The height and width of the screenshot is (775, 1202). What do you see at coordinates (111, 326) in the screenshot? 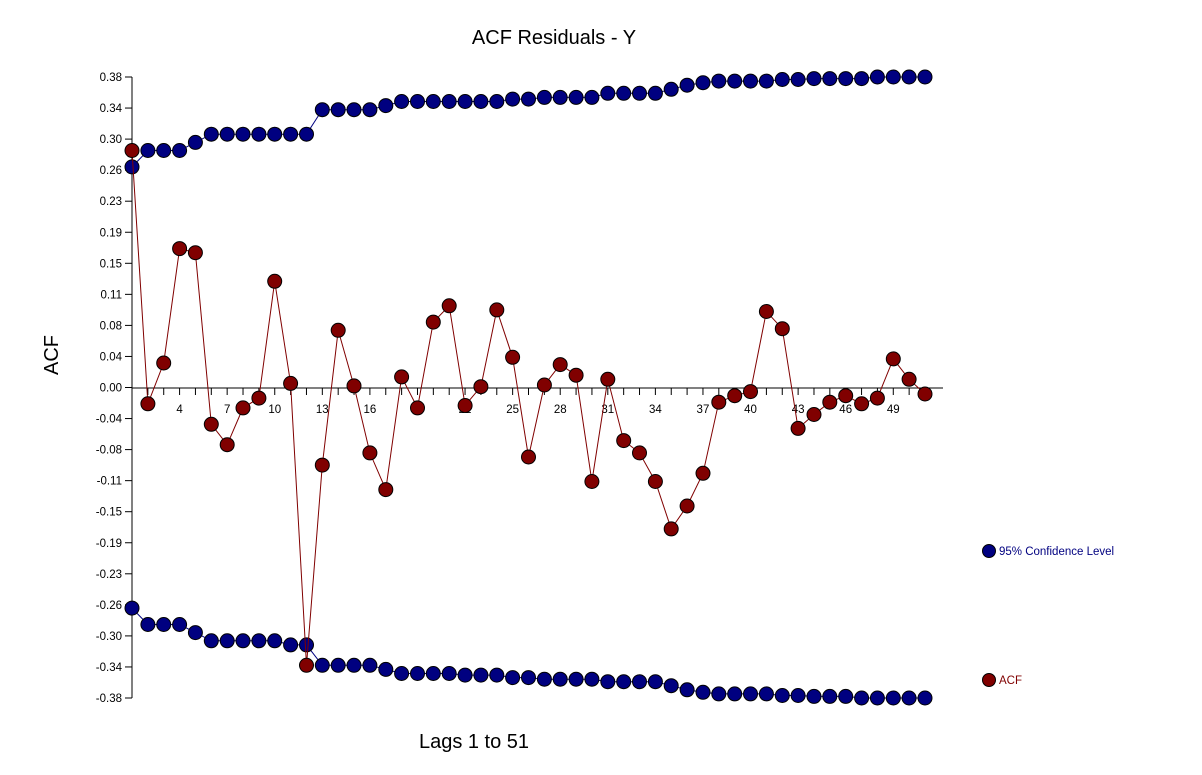
I see `y-tick-label: 0.08` at bounding box center [111, 326].